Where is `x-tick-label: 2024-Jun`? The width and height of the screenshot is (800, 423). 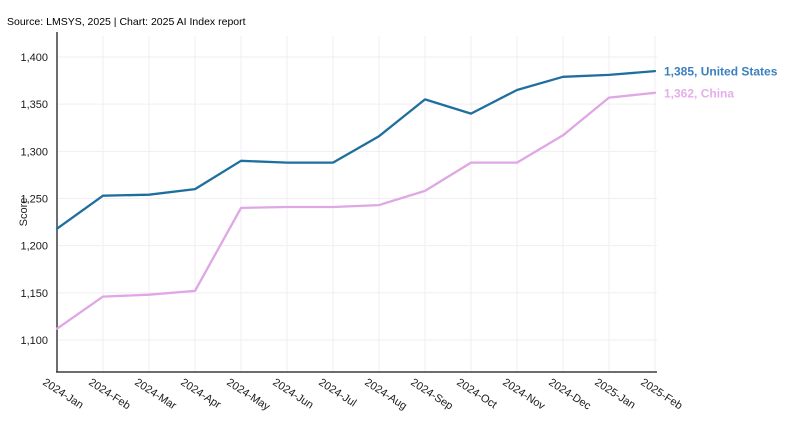
x-tick-label: 2024-Jun is located at coordinates (292, 393).